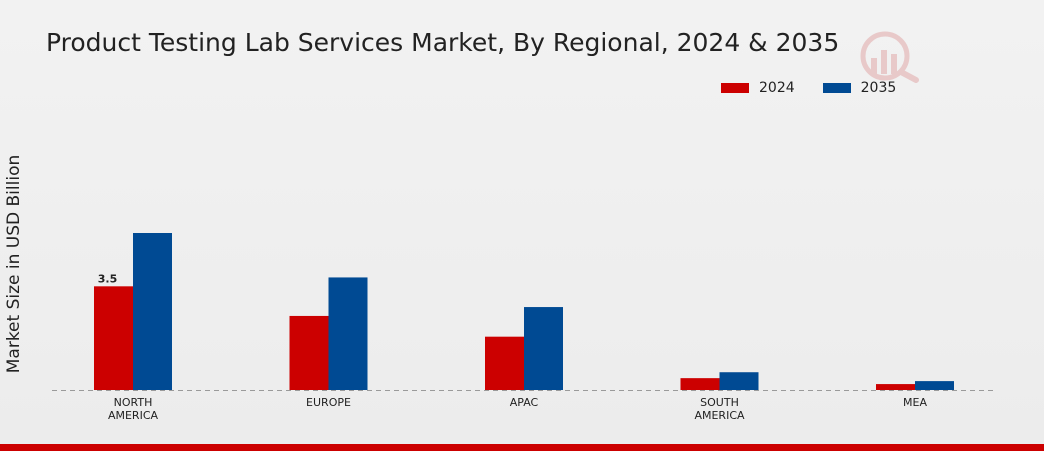  I want to click on x-tick-label: APAC, so click(524, 402).